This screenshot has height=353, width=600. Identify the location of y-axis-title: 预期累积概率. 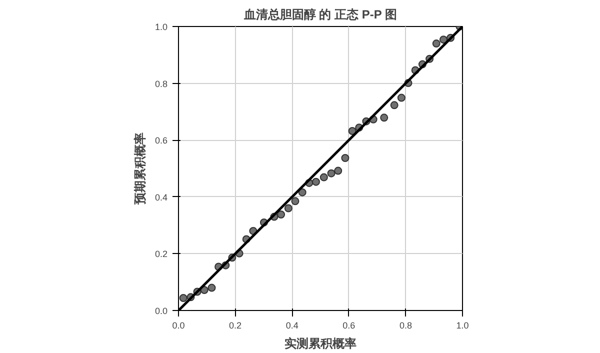
(139, 169).